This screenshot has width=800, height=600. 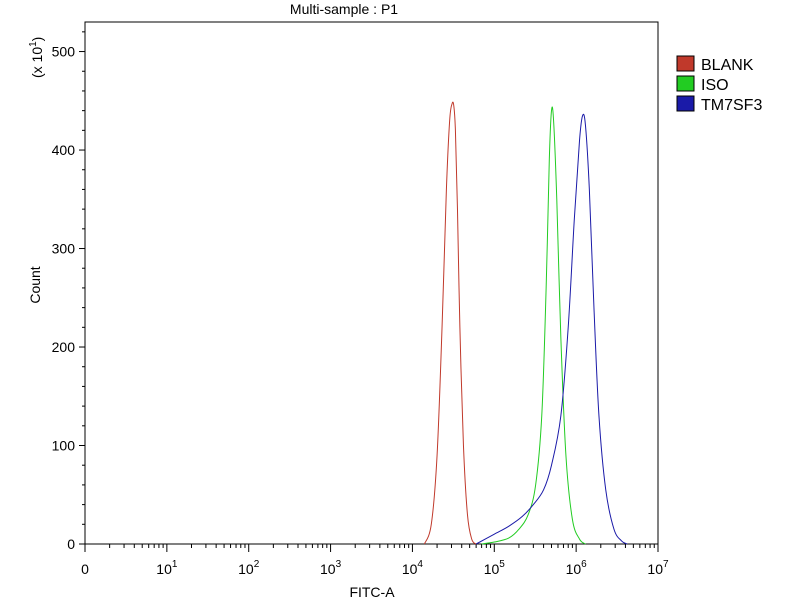 I want to click on x-tick-label: 10⁶, so click(x=577, y=568).